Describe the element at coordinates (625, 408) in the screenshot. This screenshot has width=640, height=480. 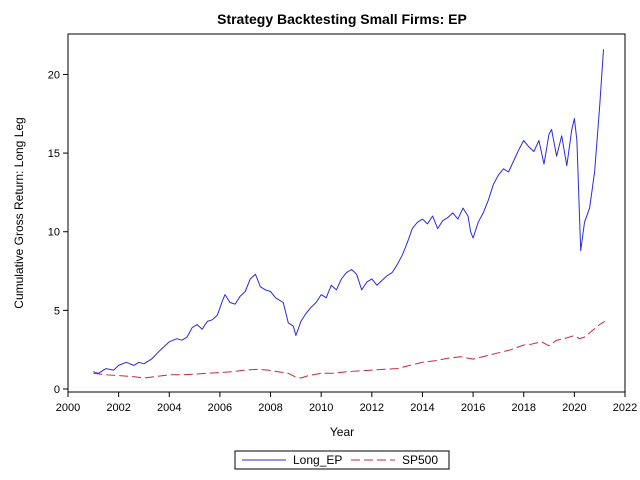
I see `x-tick-label: 2022` at that location.